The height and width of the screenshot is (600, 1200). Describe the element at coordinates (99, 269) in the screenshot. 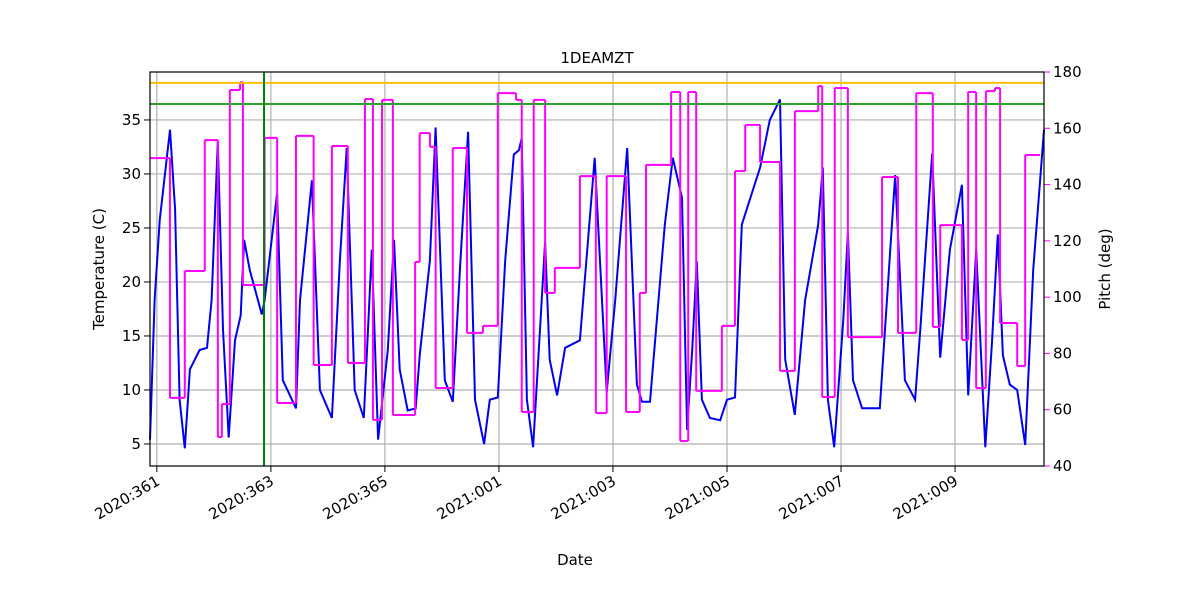

I see `y-axis-label: Temperature (C)` at that location.